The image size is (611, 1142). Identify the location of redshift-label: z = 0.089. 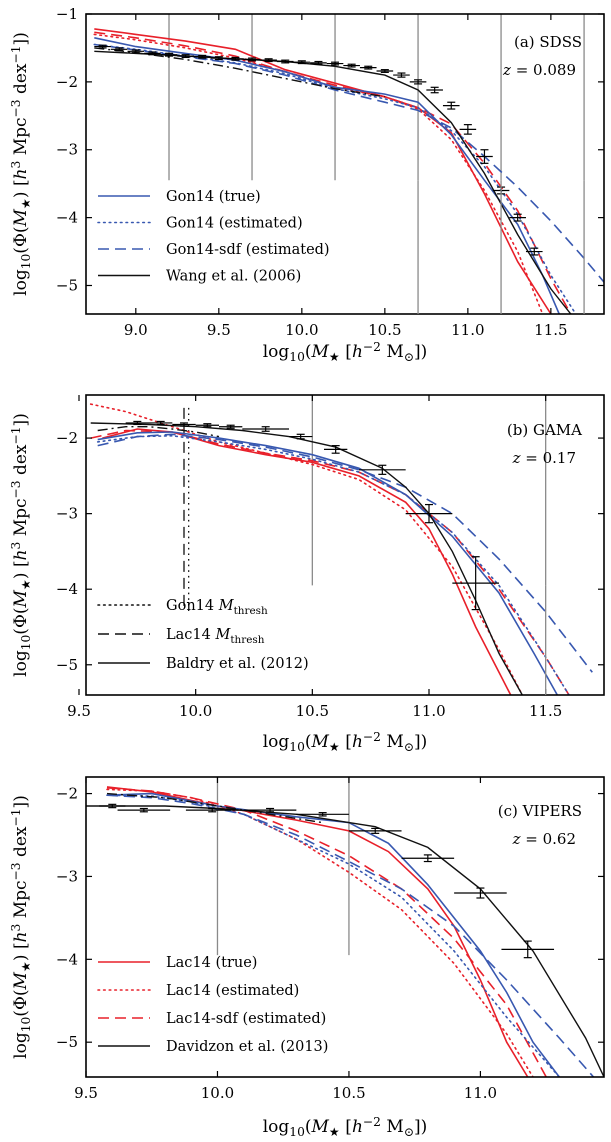
(539, 70).